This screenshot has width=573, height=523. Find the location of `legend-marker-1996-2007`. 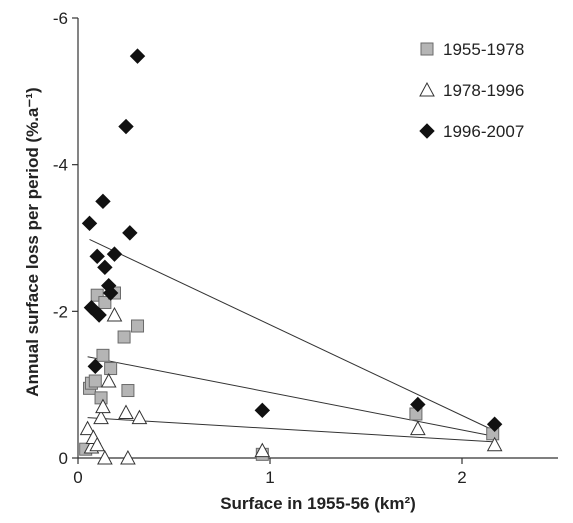

legend-marker-1996-2007 is located at coordinates (427, 131).